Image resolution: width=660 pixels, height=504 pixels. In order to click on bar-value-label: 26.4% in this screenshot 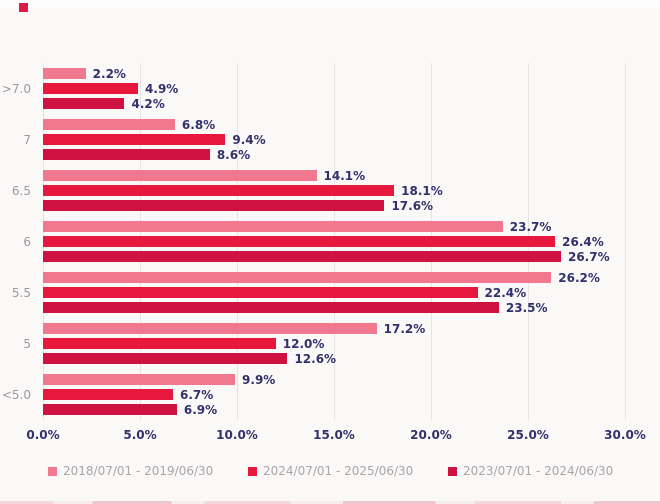, I will do `click(583, 241)`.